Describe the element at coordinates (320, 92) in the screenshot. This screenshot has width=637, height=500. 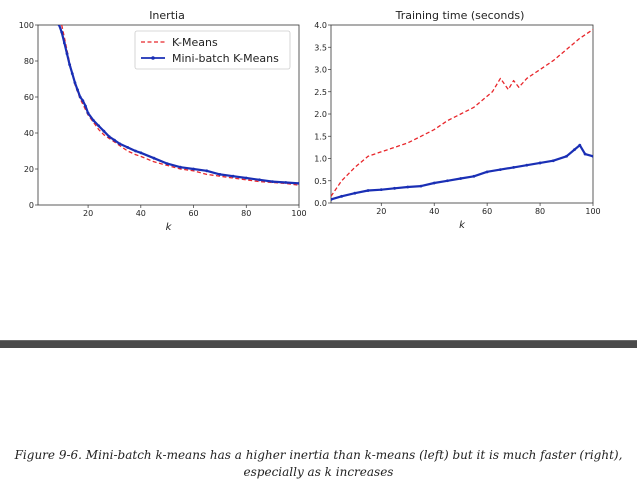
I see `y-tick-label: 2.5` at that location.